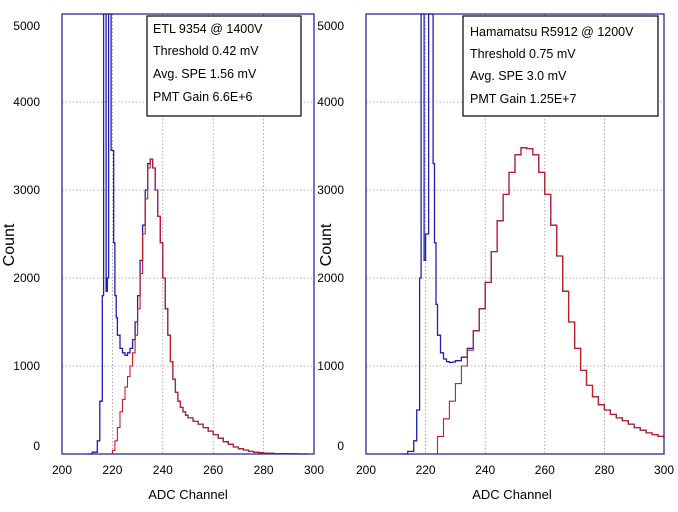  Describe the element at coordinates (314, 470) in the screenshot. I see `left-x-tick-300: 300` at that location.